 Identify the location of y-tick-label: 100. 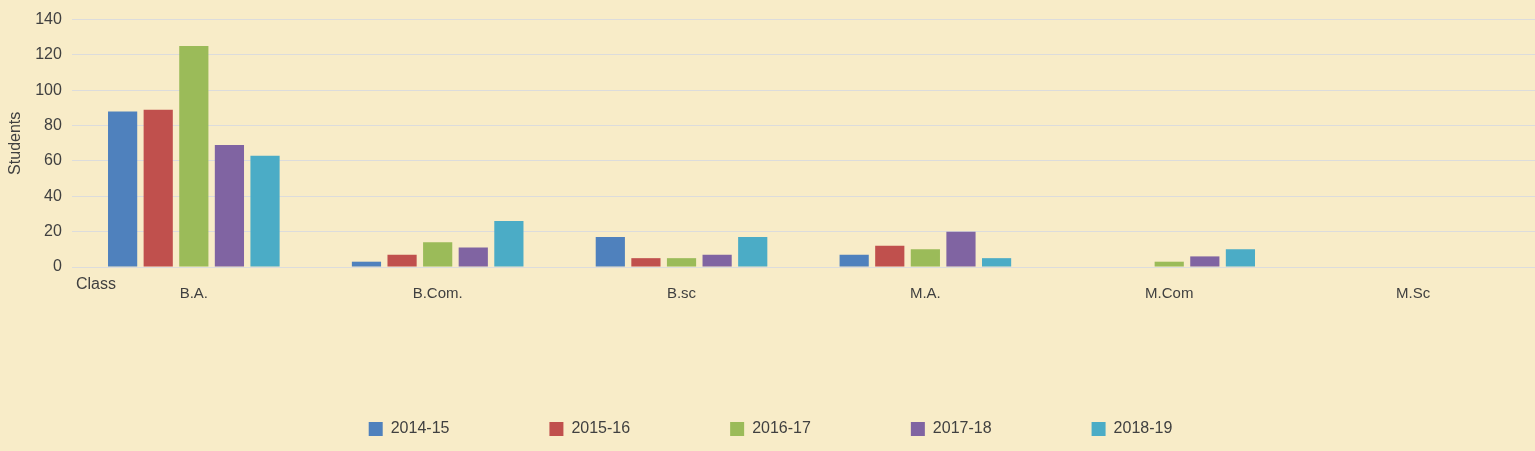
(48, 89).